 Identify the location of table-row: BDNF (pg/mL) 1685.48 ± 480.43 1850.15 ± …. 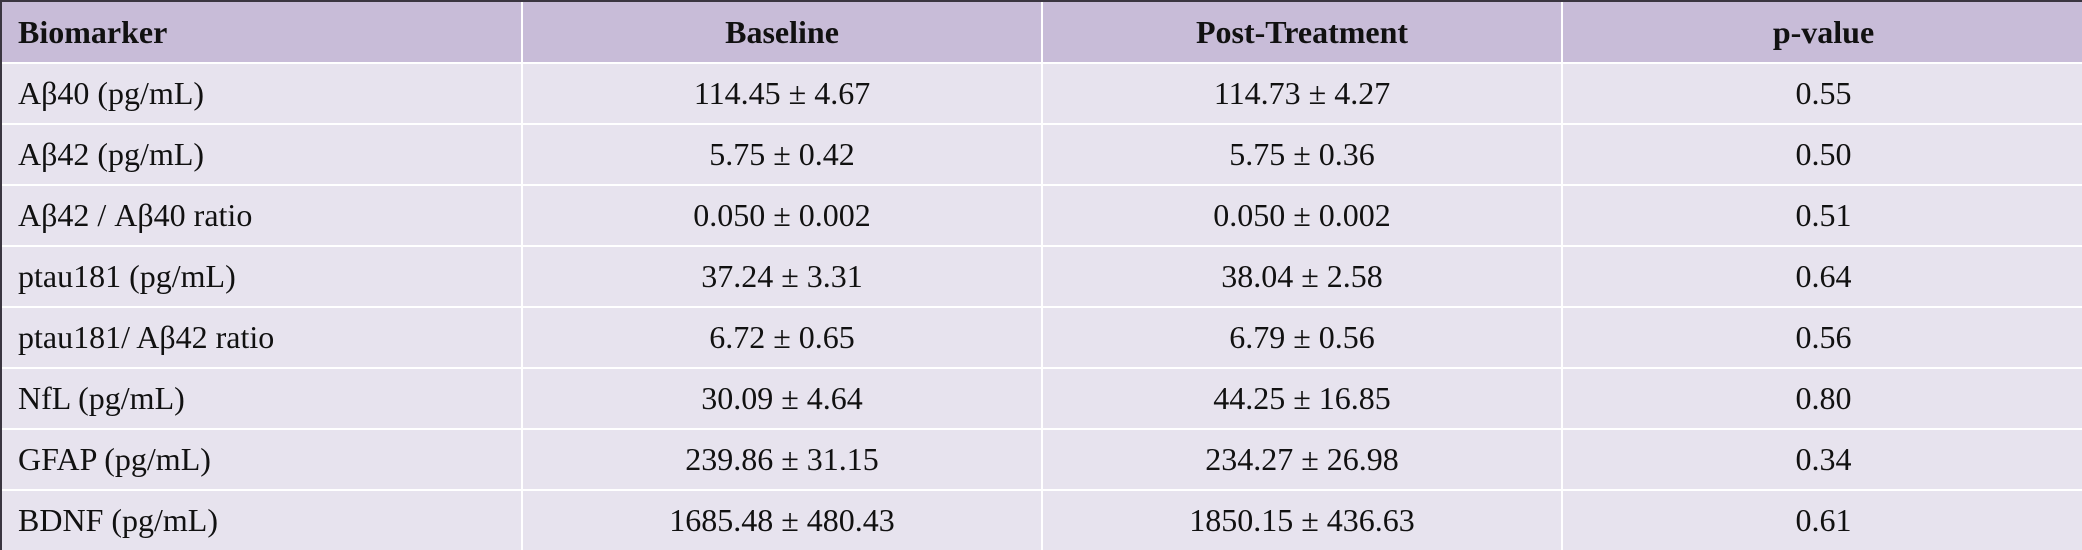
(1042, 520).